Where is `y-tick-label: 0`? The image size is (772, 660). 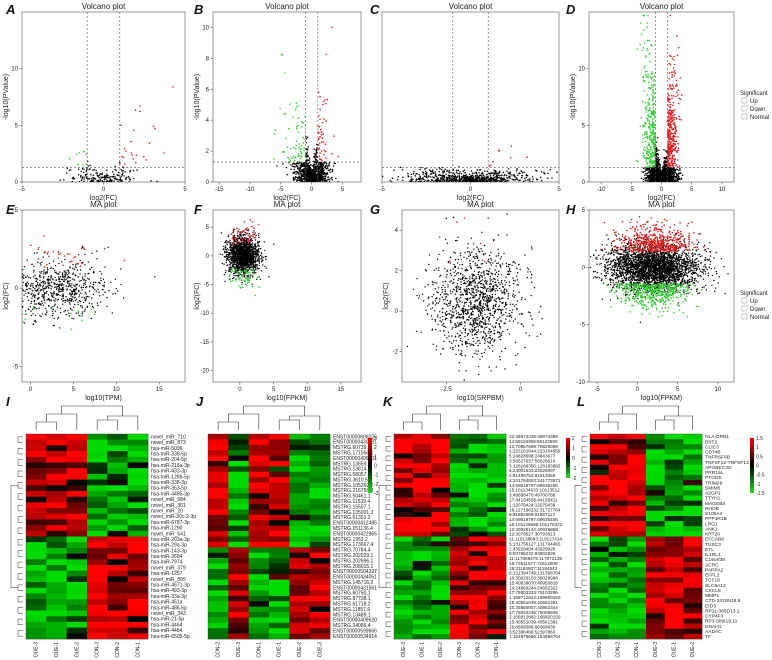
y-tick-label: 0 is located at coordinates (17, 183).